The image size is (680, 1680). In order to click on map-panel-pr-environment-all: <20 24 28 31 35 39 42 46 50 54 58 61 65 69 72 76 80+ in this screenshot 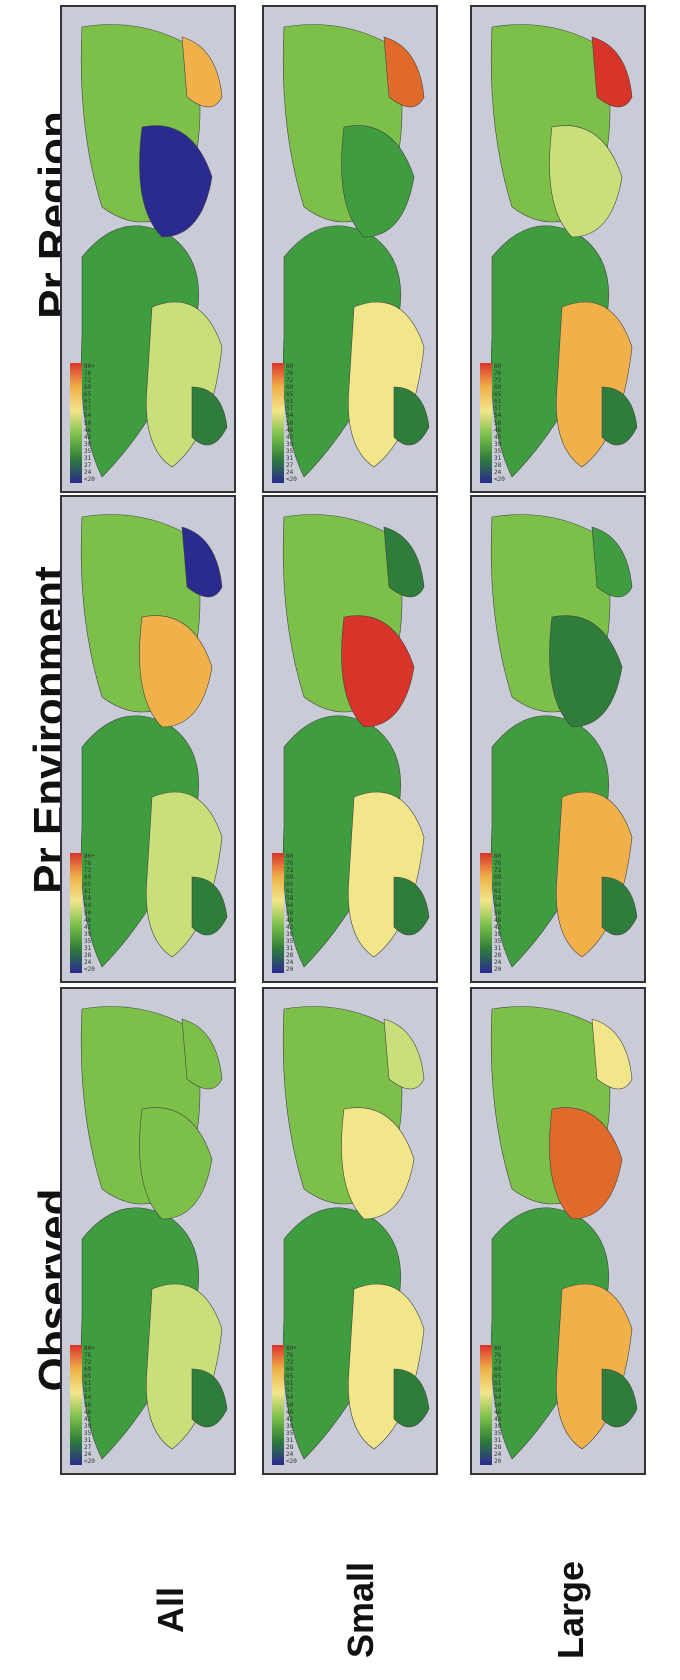, I will do `click(148, 739)`.